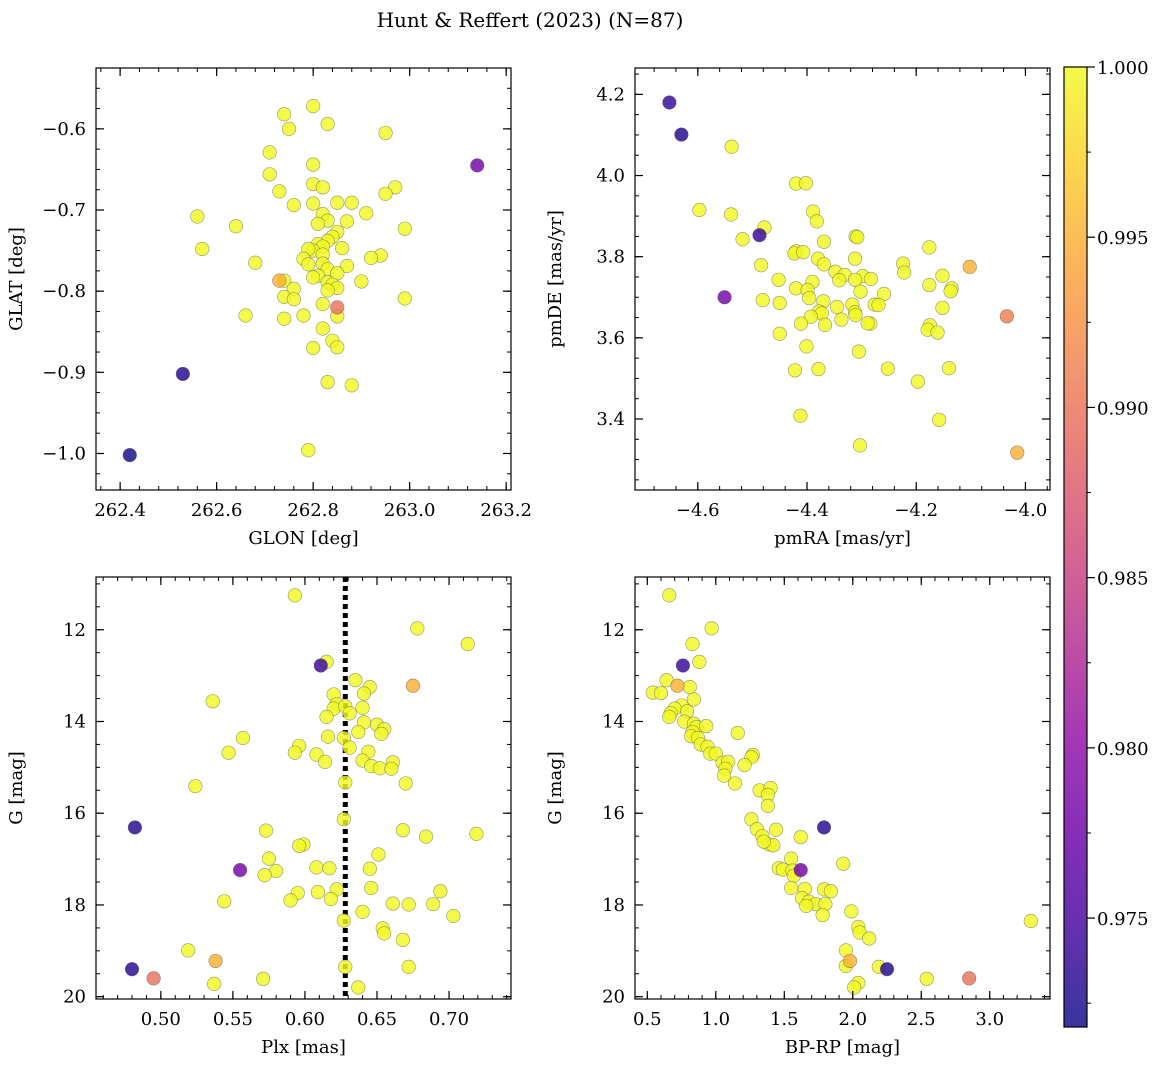 The height and width of the screenshot is (1067, 1161). I want to click on y-axis-label: GLAT [deg], so click(16, 279).